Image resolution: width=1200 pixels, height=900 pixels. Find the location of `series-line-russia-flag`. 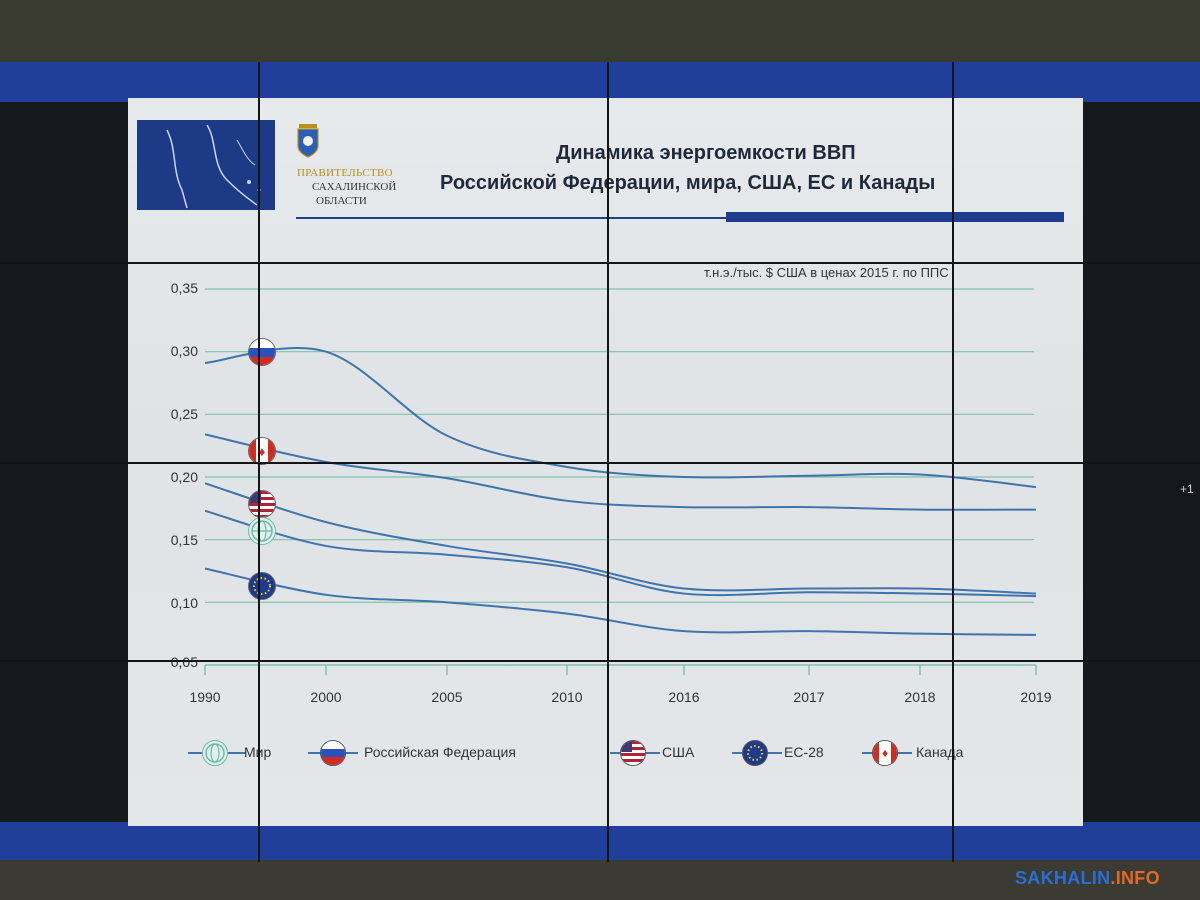

series-line-russia-flag is located at coordinates (620, 418).